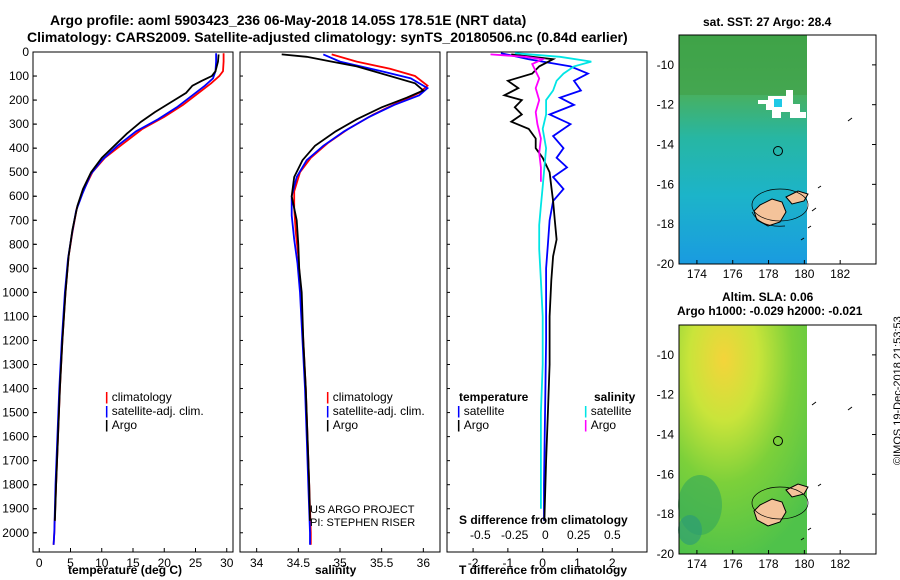 The width and height of the screenshot is (900, 580). What do you see at coordinates (257, 563) in the screenshot?
I see `x-tick-label: 34` at bounding box center [257, 563].